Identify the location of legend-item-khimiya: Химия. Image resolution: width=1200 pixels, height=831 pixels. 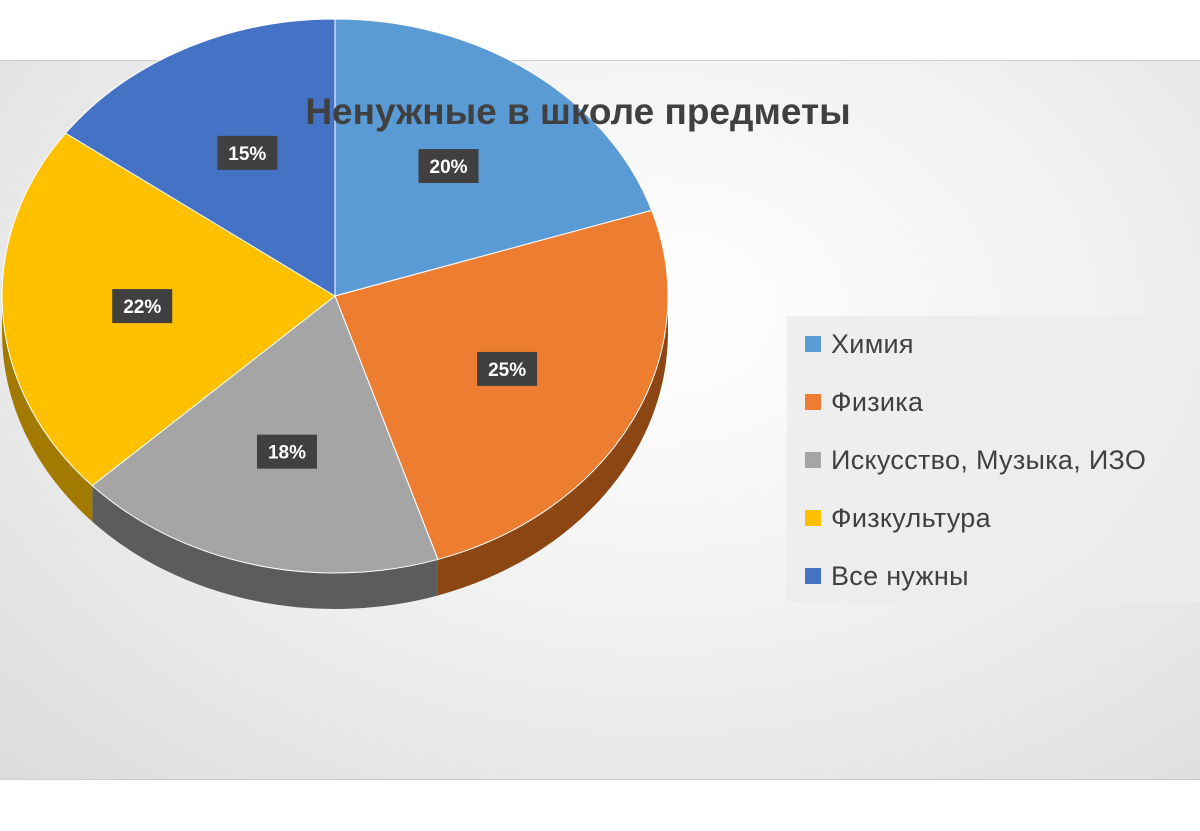
(859, 344).